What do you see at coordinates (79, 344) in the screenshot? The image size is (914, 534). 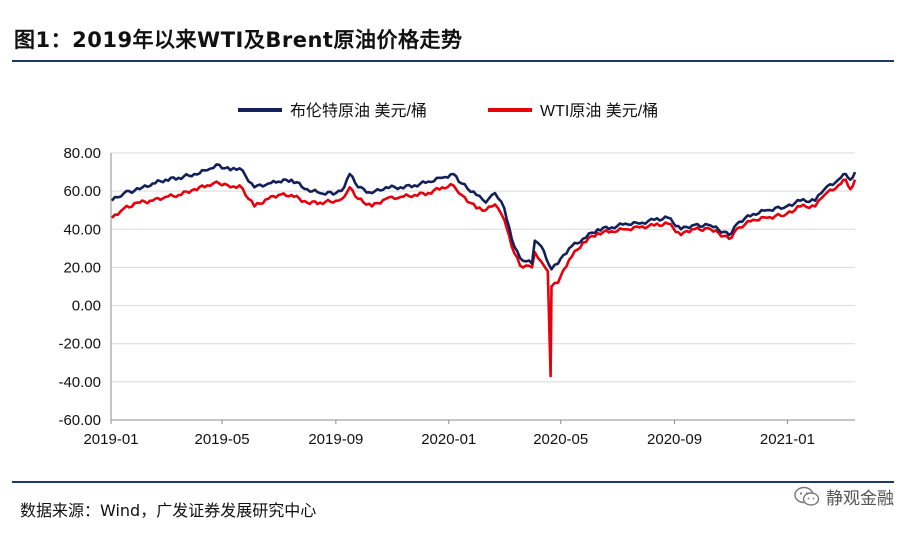 I see `y-tick-label: -20.00` at bounding box center [79, 344].